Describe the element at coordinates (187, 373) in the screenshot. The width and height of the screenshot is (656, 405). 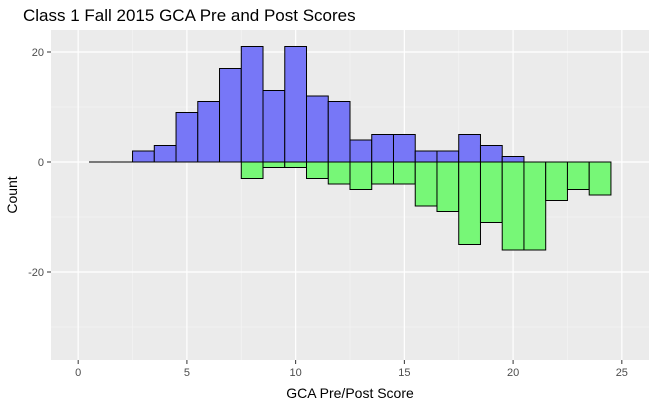
I see `x-tick-label: 5` at that location.